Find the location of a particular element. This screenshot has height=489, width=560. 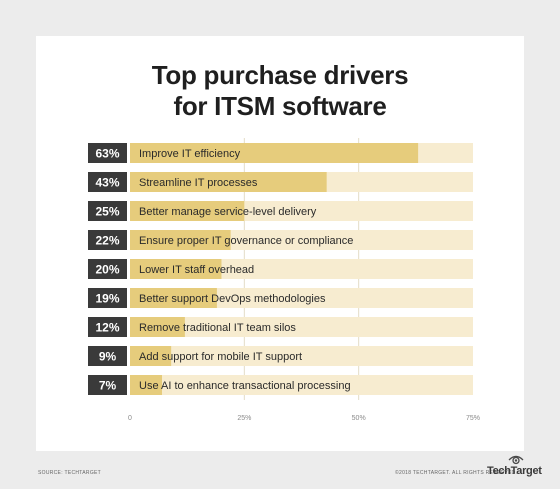

tick-label: 0 is located at coordinates (130, 418).